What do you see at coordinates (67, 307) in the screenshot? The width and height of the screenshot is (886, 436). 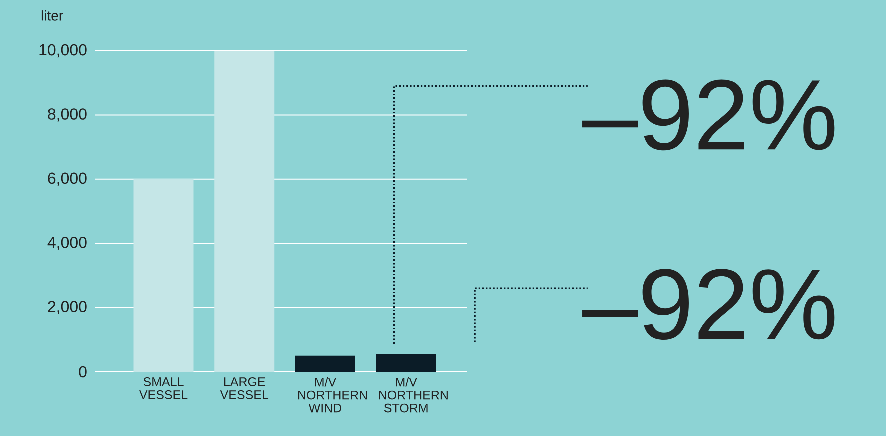 I see `y-tick-label: 2,000` at bounding box center [67, 307].